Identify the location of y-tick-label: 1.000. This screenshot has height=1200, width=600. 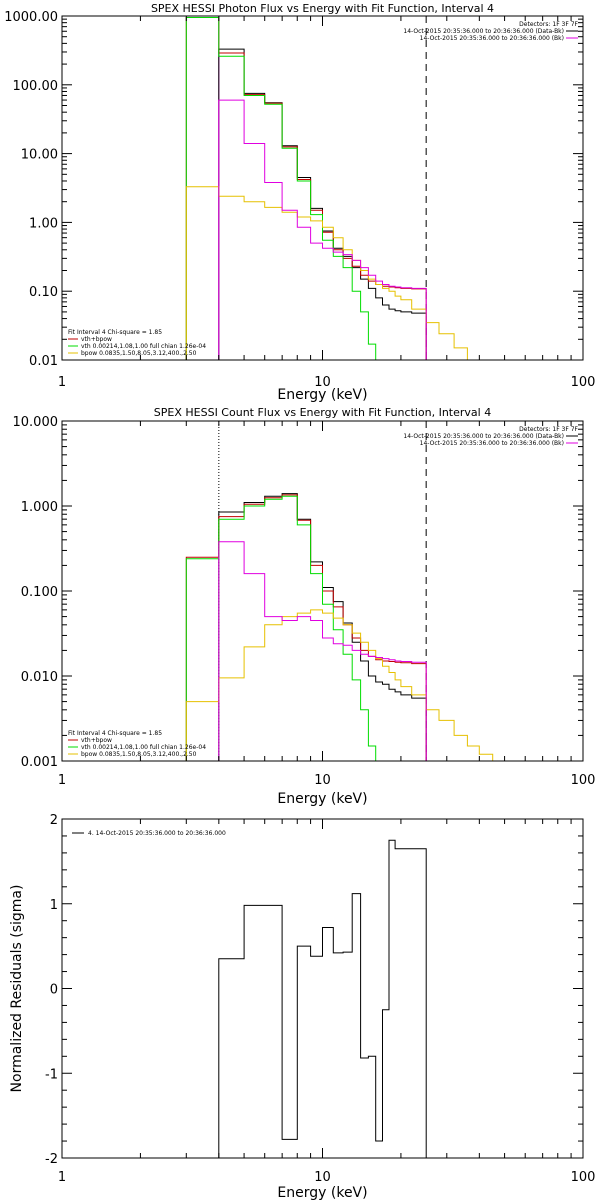
(39, 507).